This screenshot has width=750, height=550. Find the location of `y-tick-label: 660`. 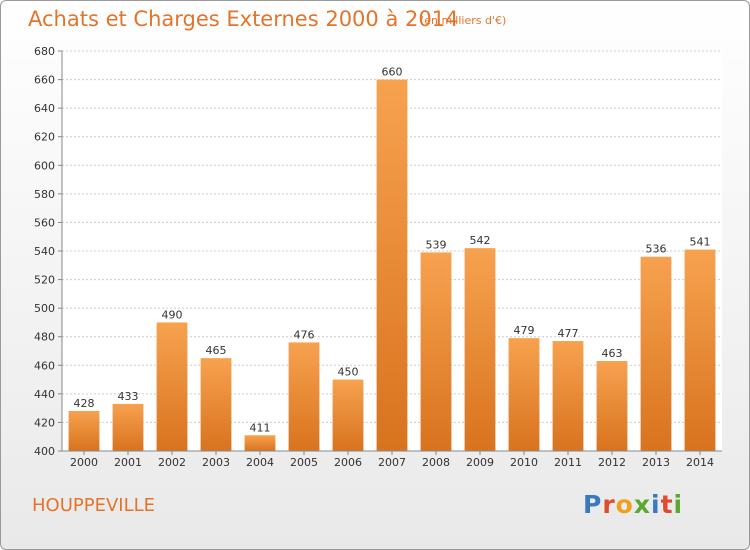

y-tick-label: 660 is located at coordinates (44, 80).